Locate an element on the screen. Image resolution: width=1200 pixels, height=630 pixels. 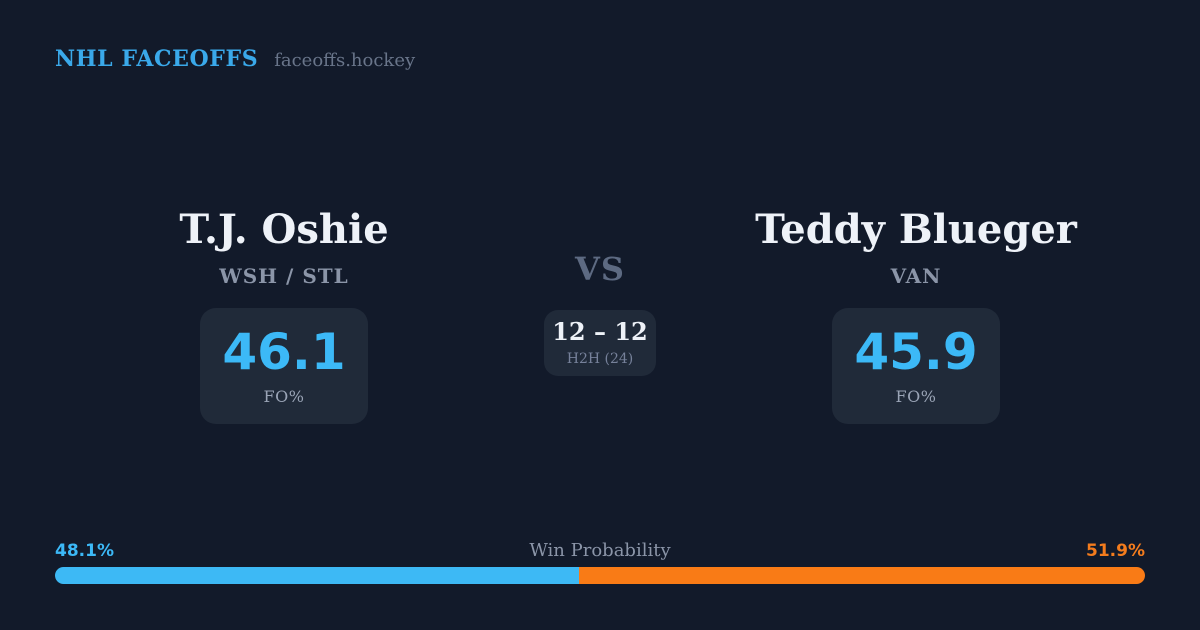
brand-title: NHL FACEOFFS is located at coordinates (157, 59).